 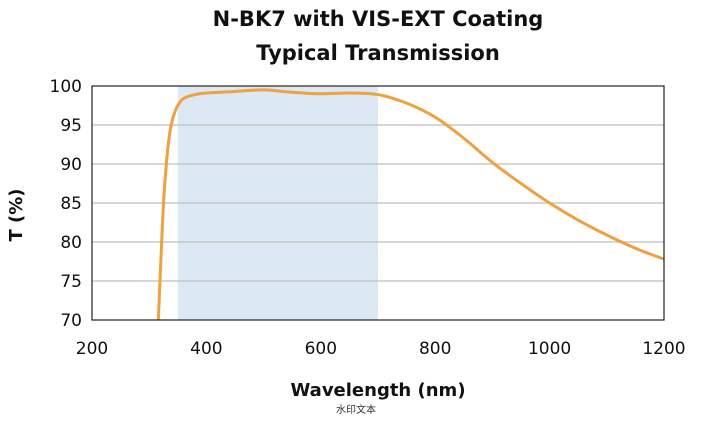 I want to click on x-tick-label: 1200, so click(x=663, y=349).